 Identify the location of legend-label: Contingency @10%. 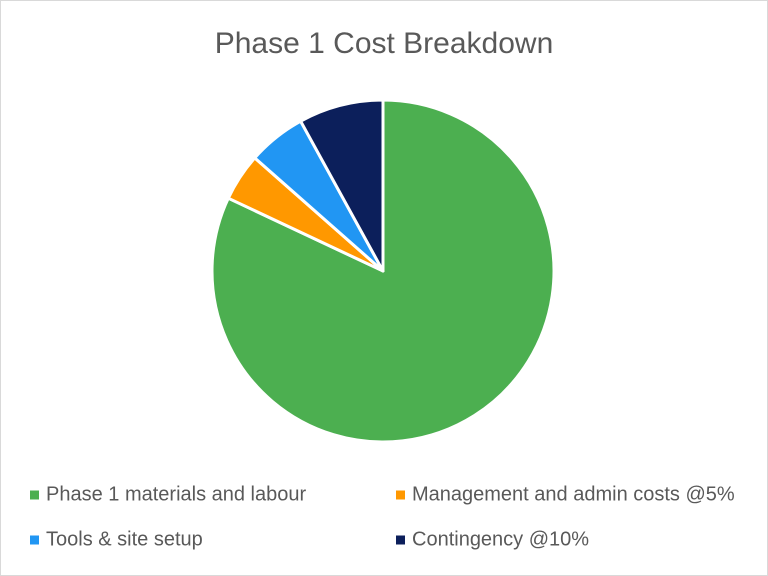
(500, 539).